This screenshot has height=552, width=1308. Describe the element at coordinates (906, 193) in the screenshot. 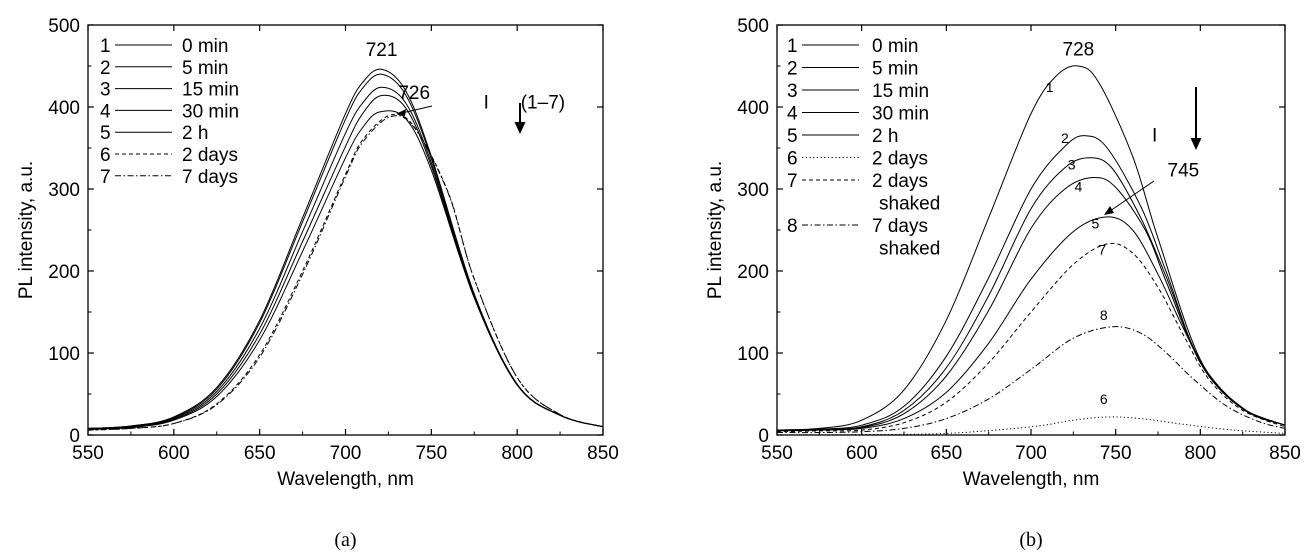

I see `legend-label: 2 days shaked` at that location.